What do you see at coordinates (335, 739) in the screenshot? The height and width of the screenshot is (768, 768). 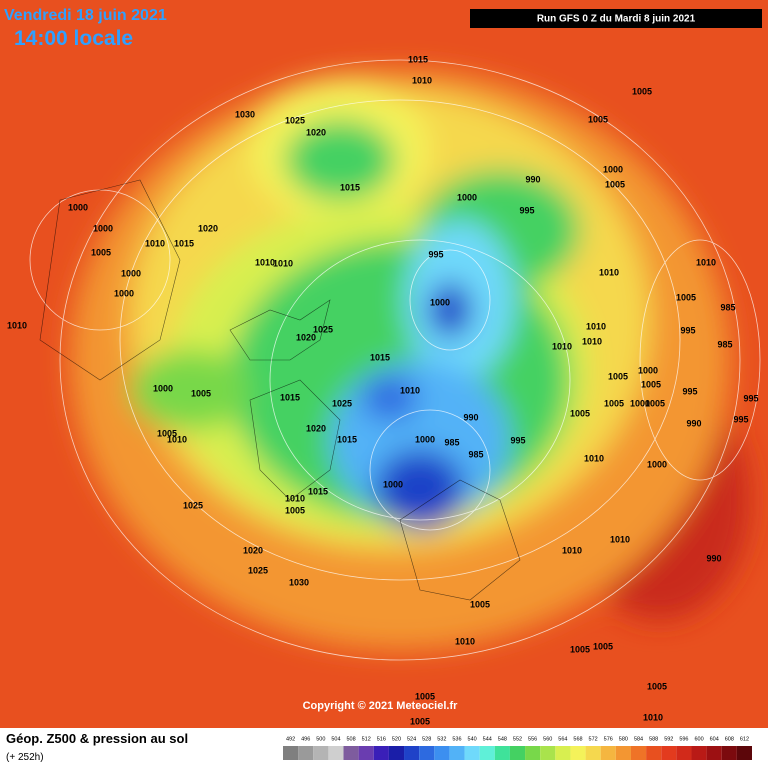 I see `legend-label: 504` at bounding box center [335, 739].